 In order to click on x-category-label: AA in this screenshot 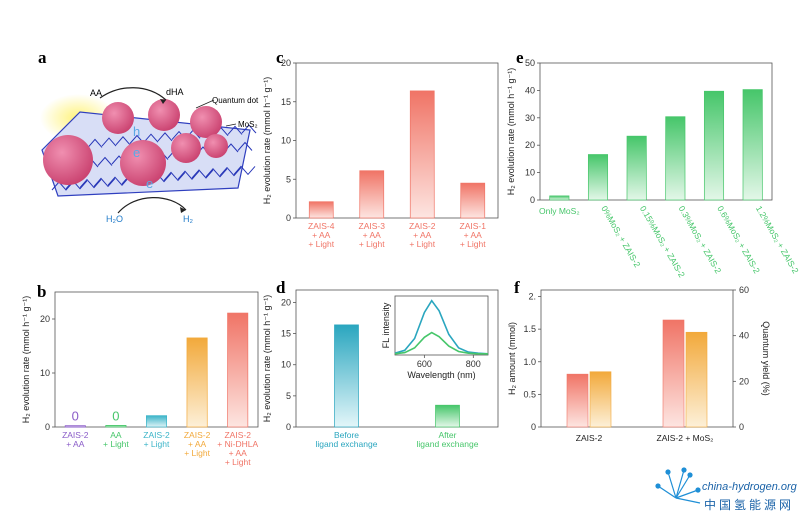, I will do `click(116, 435)`.